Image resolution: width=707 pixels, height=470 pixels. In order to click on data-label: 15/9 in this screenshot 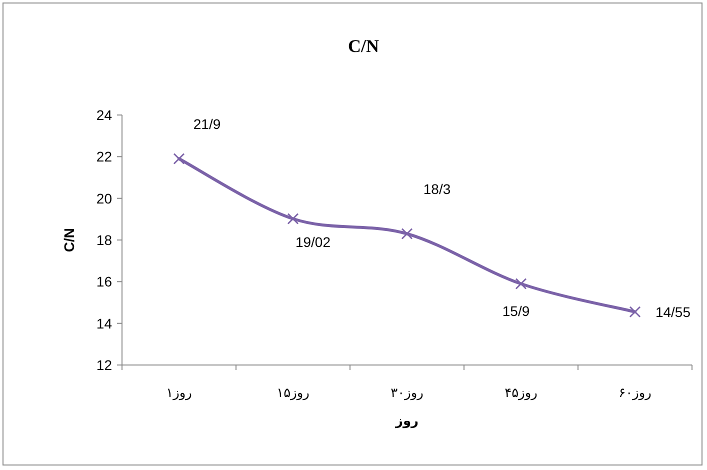, I will do `click(516, 310)`.